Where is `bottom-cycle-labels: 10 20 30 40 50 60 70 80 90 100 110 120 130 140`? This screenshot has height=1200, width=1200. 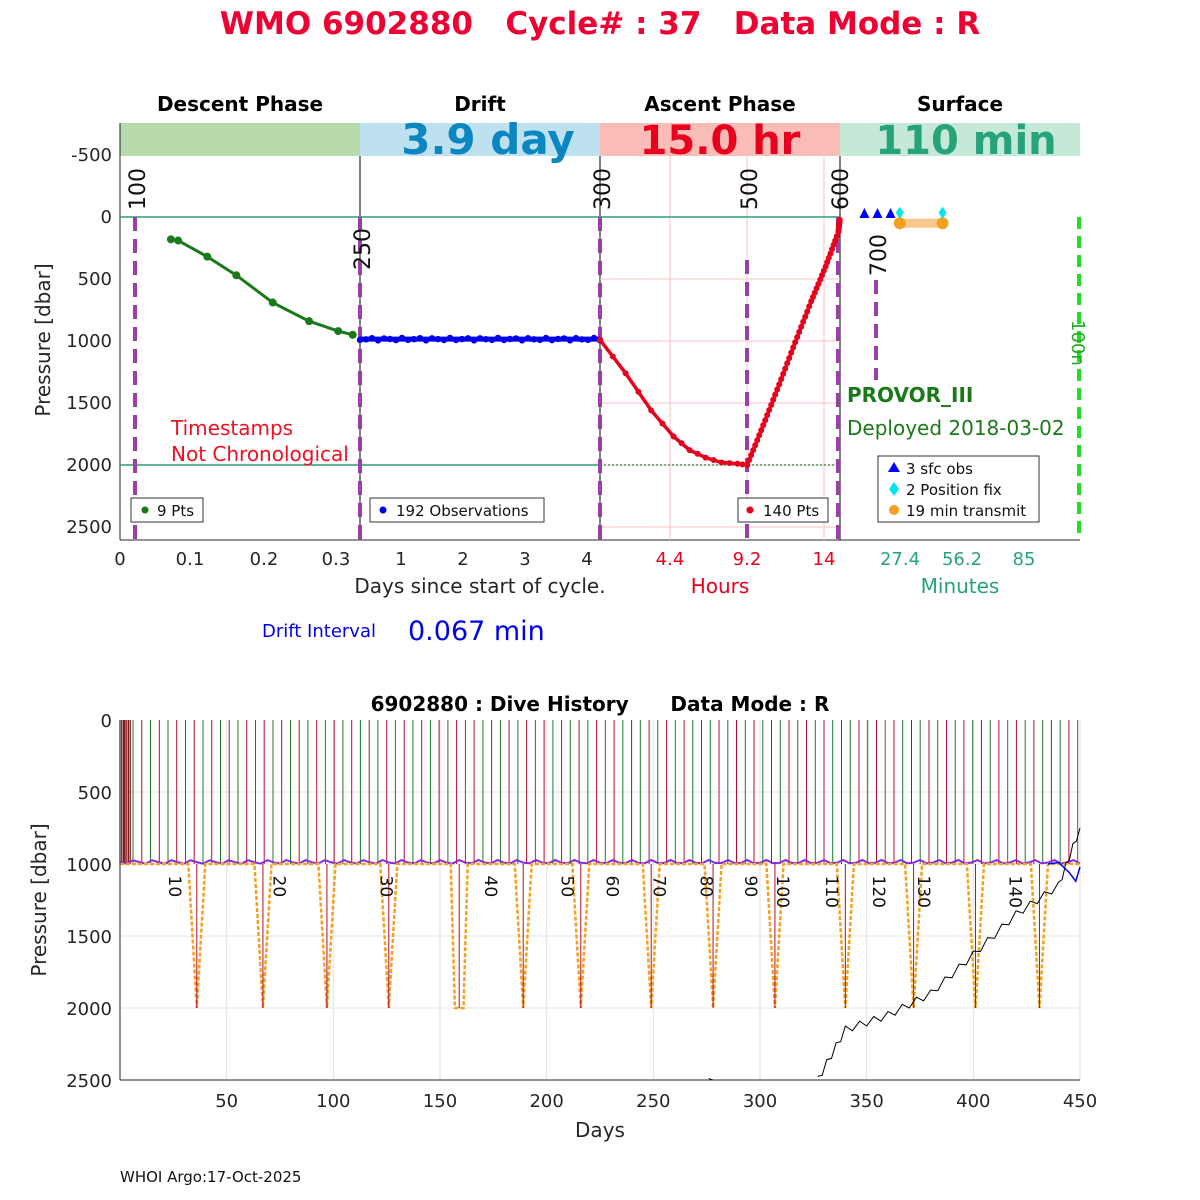
bottom-cycle-labels: 10 20 30 40 50 60 70 80 90 100 110 120 130 140 is located at coordinates (594, 892).